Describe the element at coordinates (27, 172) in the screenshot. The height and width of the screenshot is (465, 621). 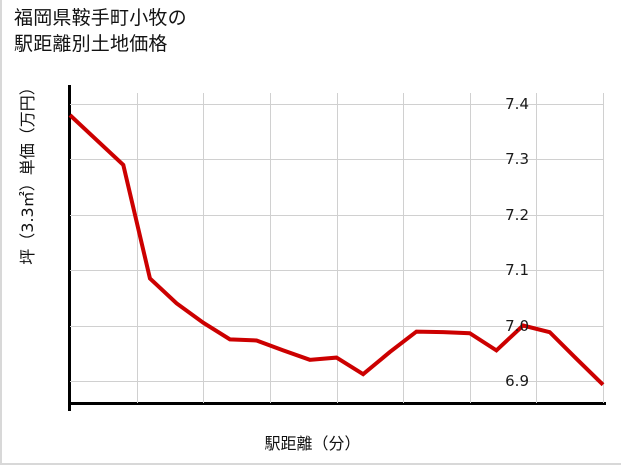
I see `y-axis-label: 坪（3.3㎡）単価（万円）` at that location.